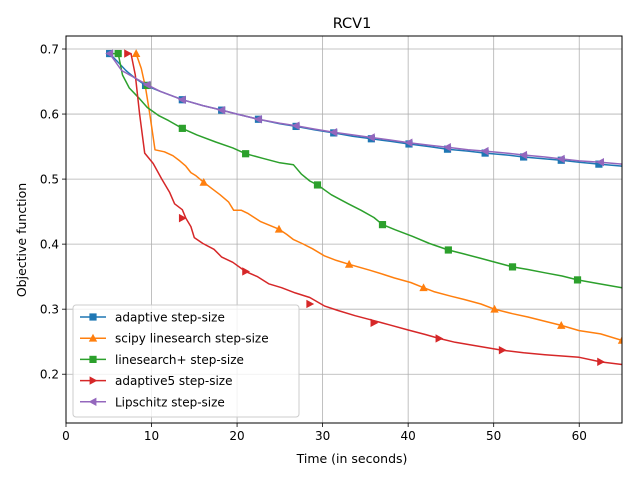 This screenshot has height=484, width=640. What do you see at coordinates (236, 436) in the screenshot?
I see `x-tick-label: 20` at bounding box center [236, 436].